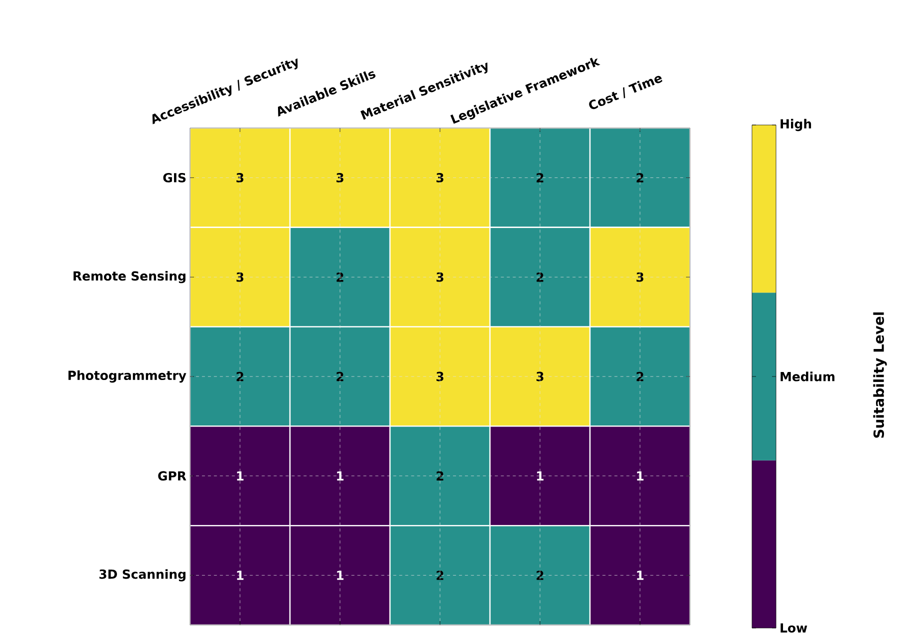 Image resolution: width=899 pixels, height=636 pixels. I want to click on y-tick-label: GIS, so click(174, 177).